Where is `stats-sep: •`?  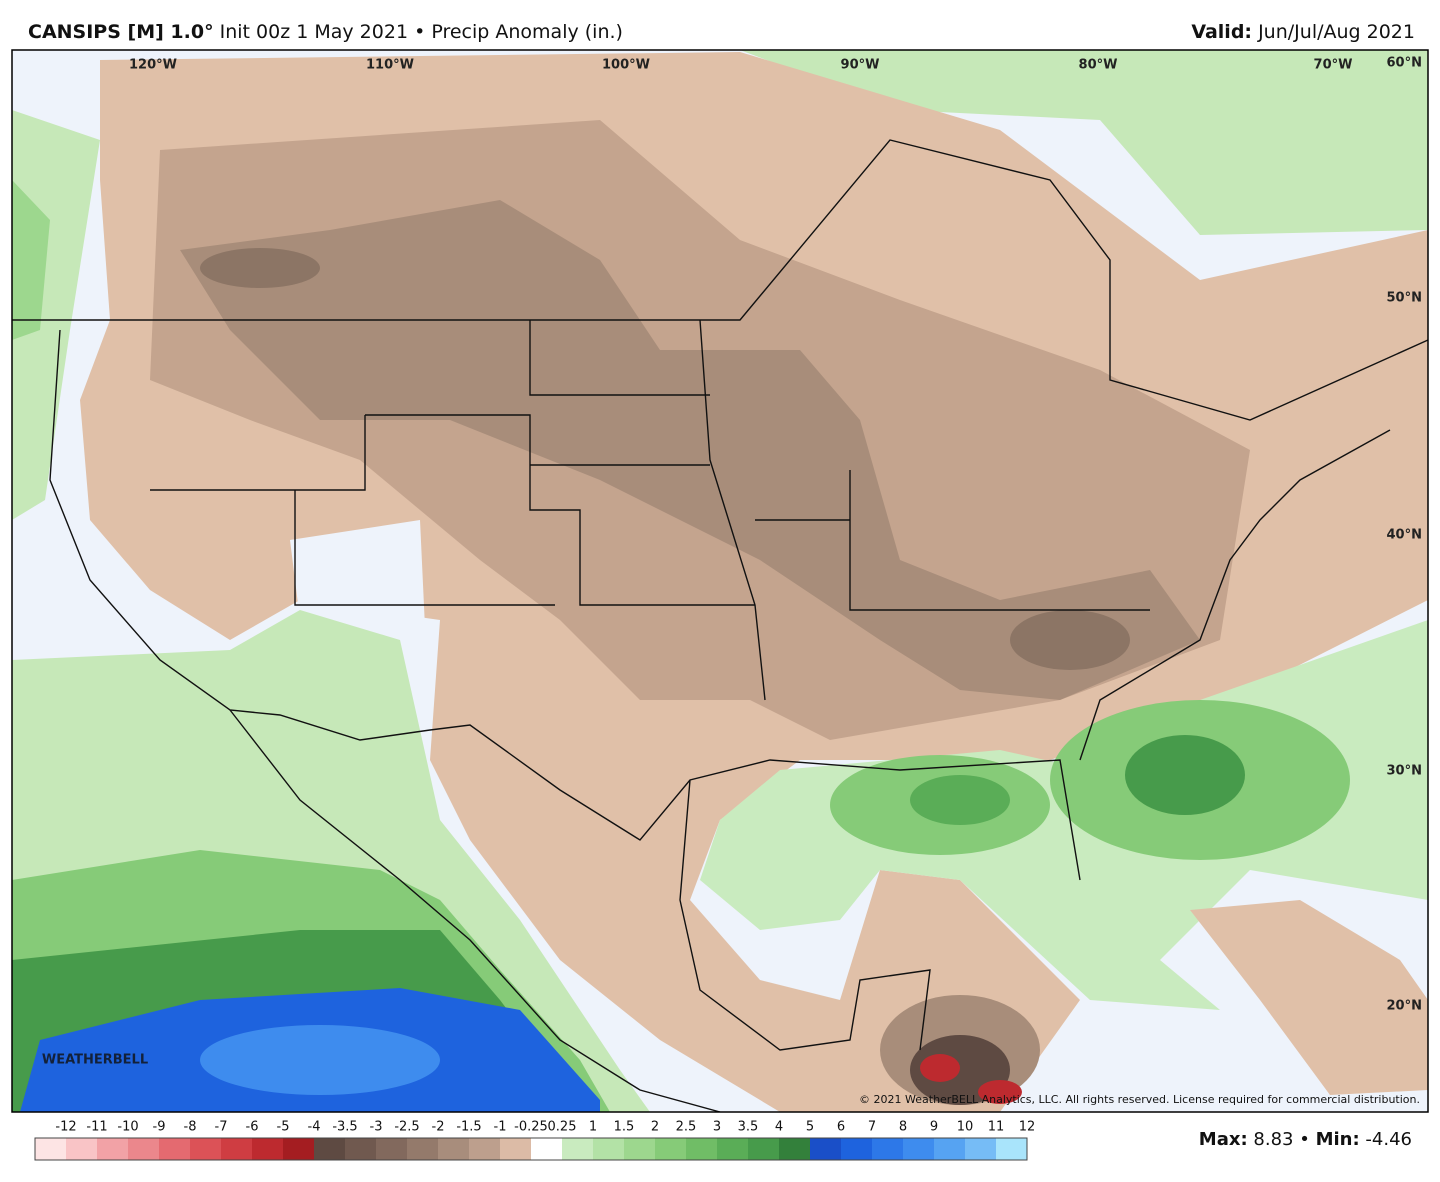
stats-sep: • is located at coordinates (1304, 1139).